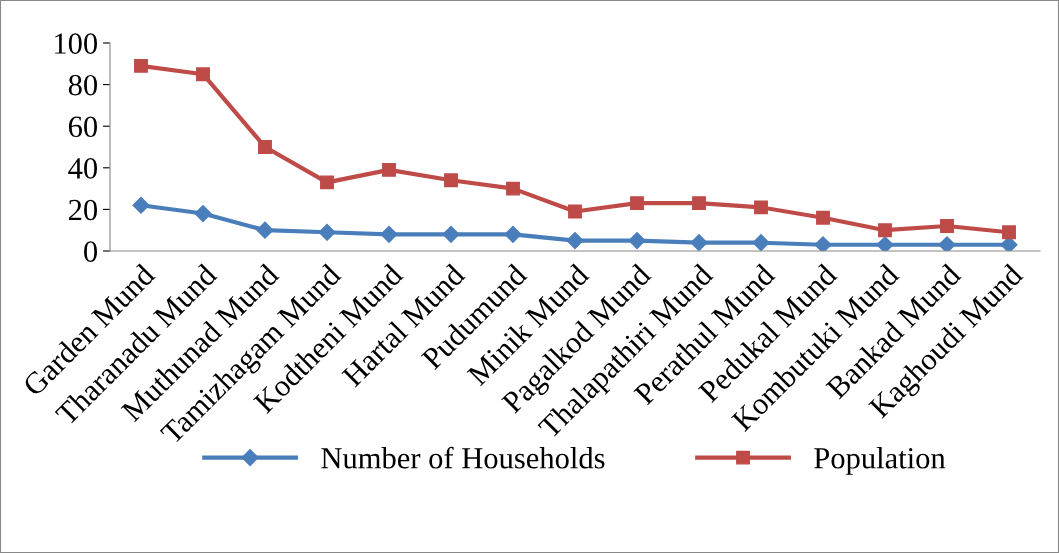 Image resolution: width=1059 pixels, height=553 pixels. Describe the element at coordinates (83, 210) in the screenshot. I see `y-tick-label: 20` at that location.